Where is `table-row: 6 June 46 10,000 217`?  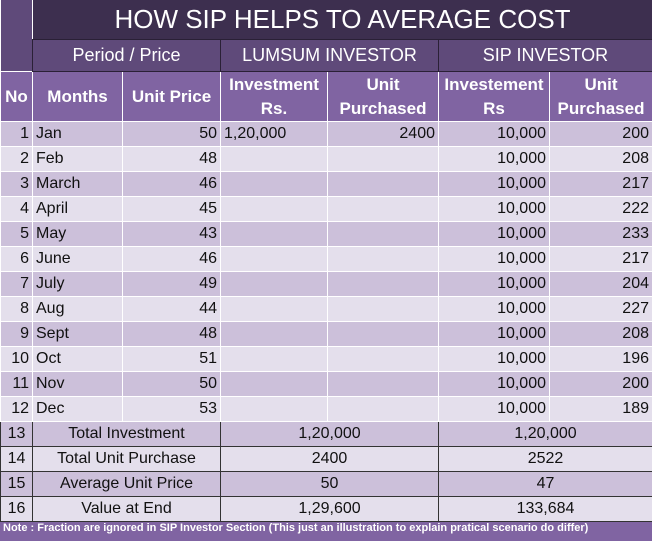 table-row: 6 June 46 10,000 217 is located at coordinates (326, 259).